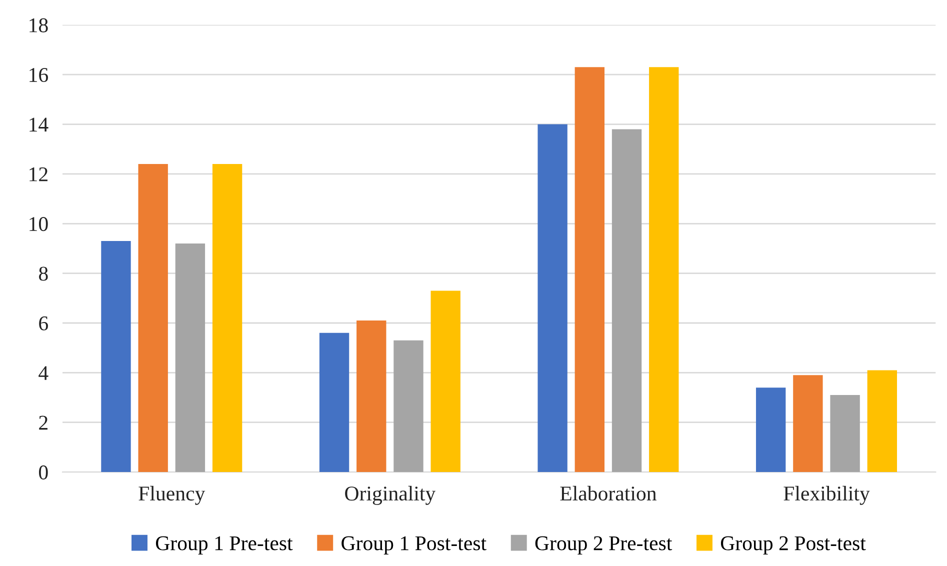  What do you see at coordinates (172, 495) in the screenshot?
I see `x-tick-label: Fluency` at bounding box center [172, 495].